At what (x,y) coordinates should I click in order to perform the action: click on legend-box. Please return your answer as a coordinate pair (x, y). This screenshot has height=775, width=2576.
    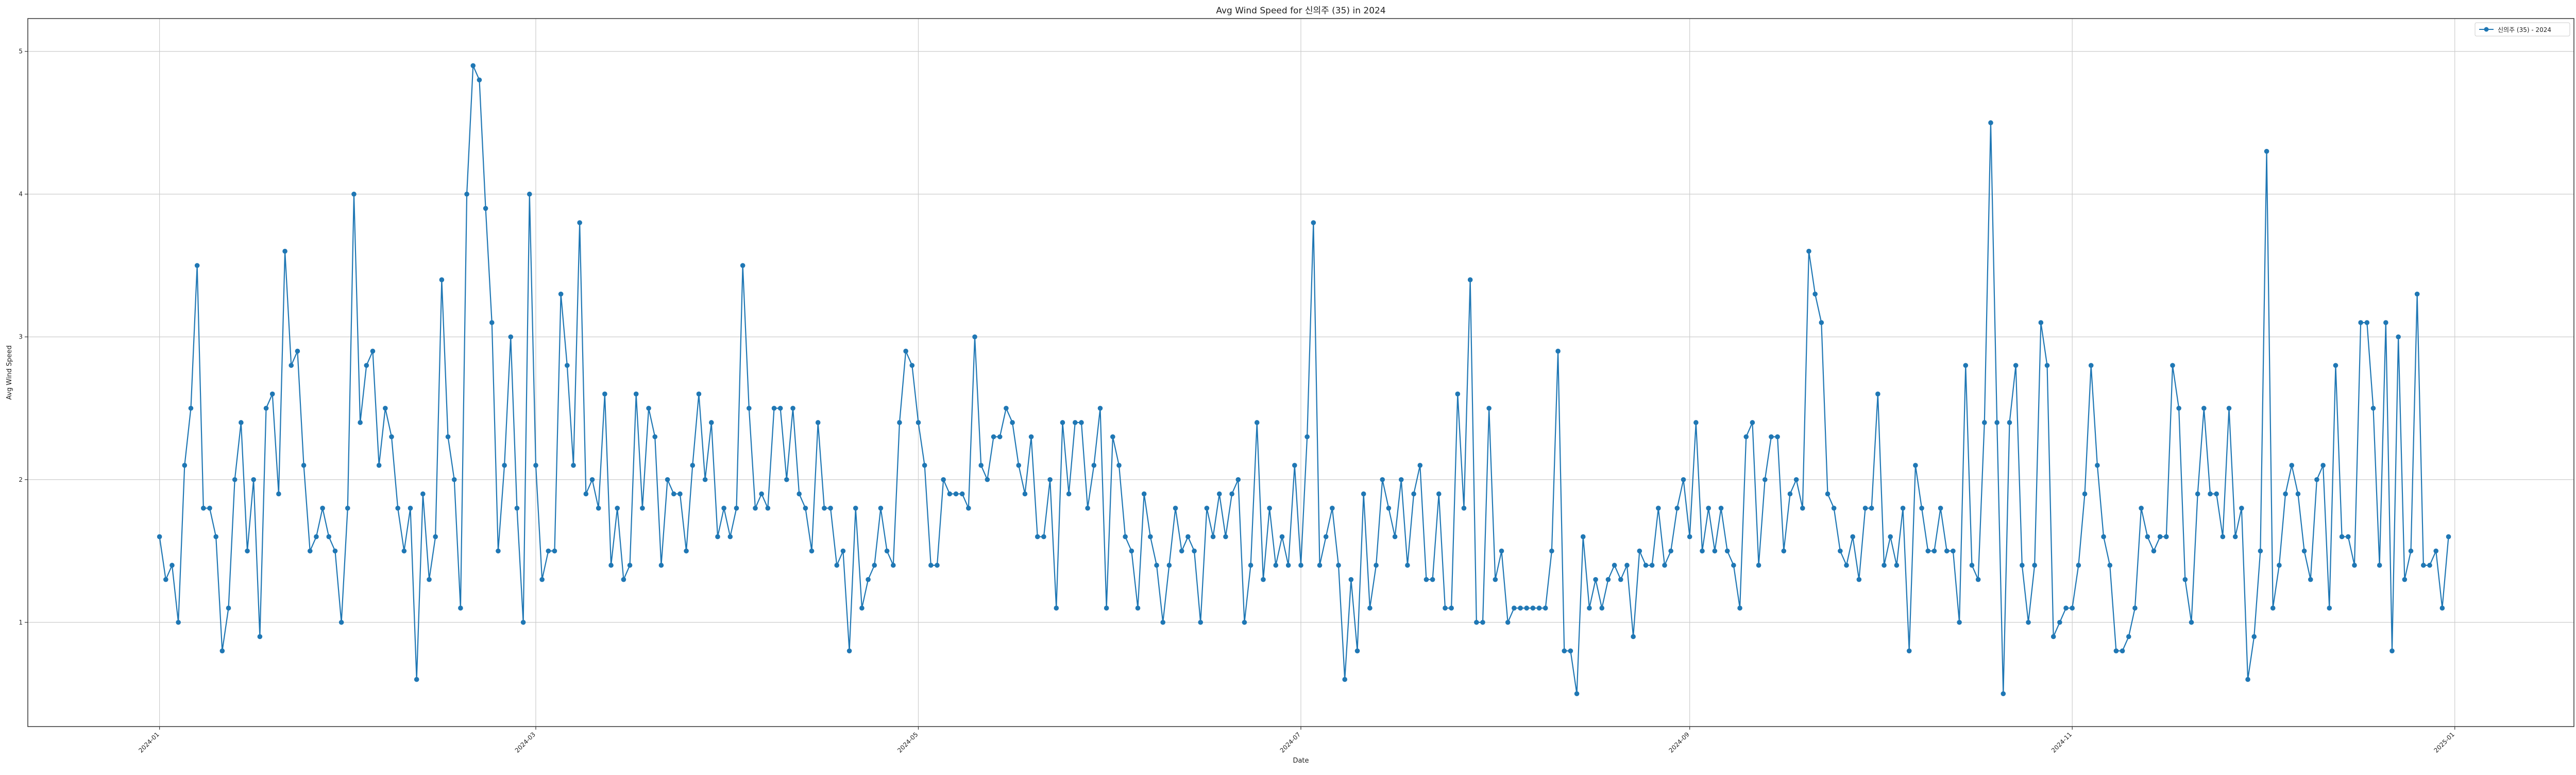
    Looking at the image, I should click on (2522, 29).